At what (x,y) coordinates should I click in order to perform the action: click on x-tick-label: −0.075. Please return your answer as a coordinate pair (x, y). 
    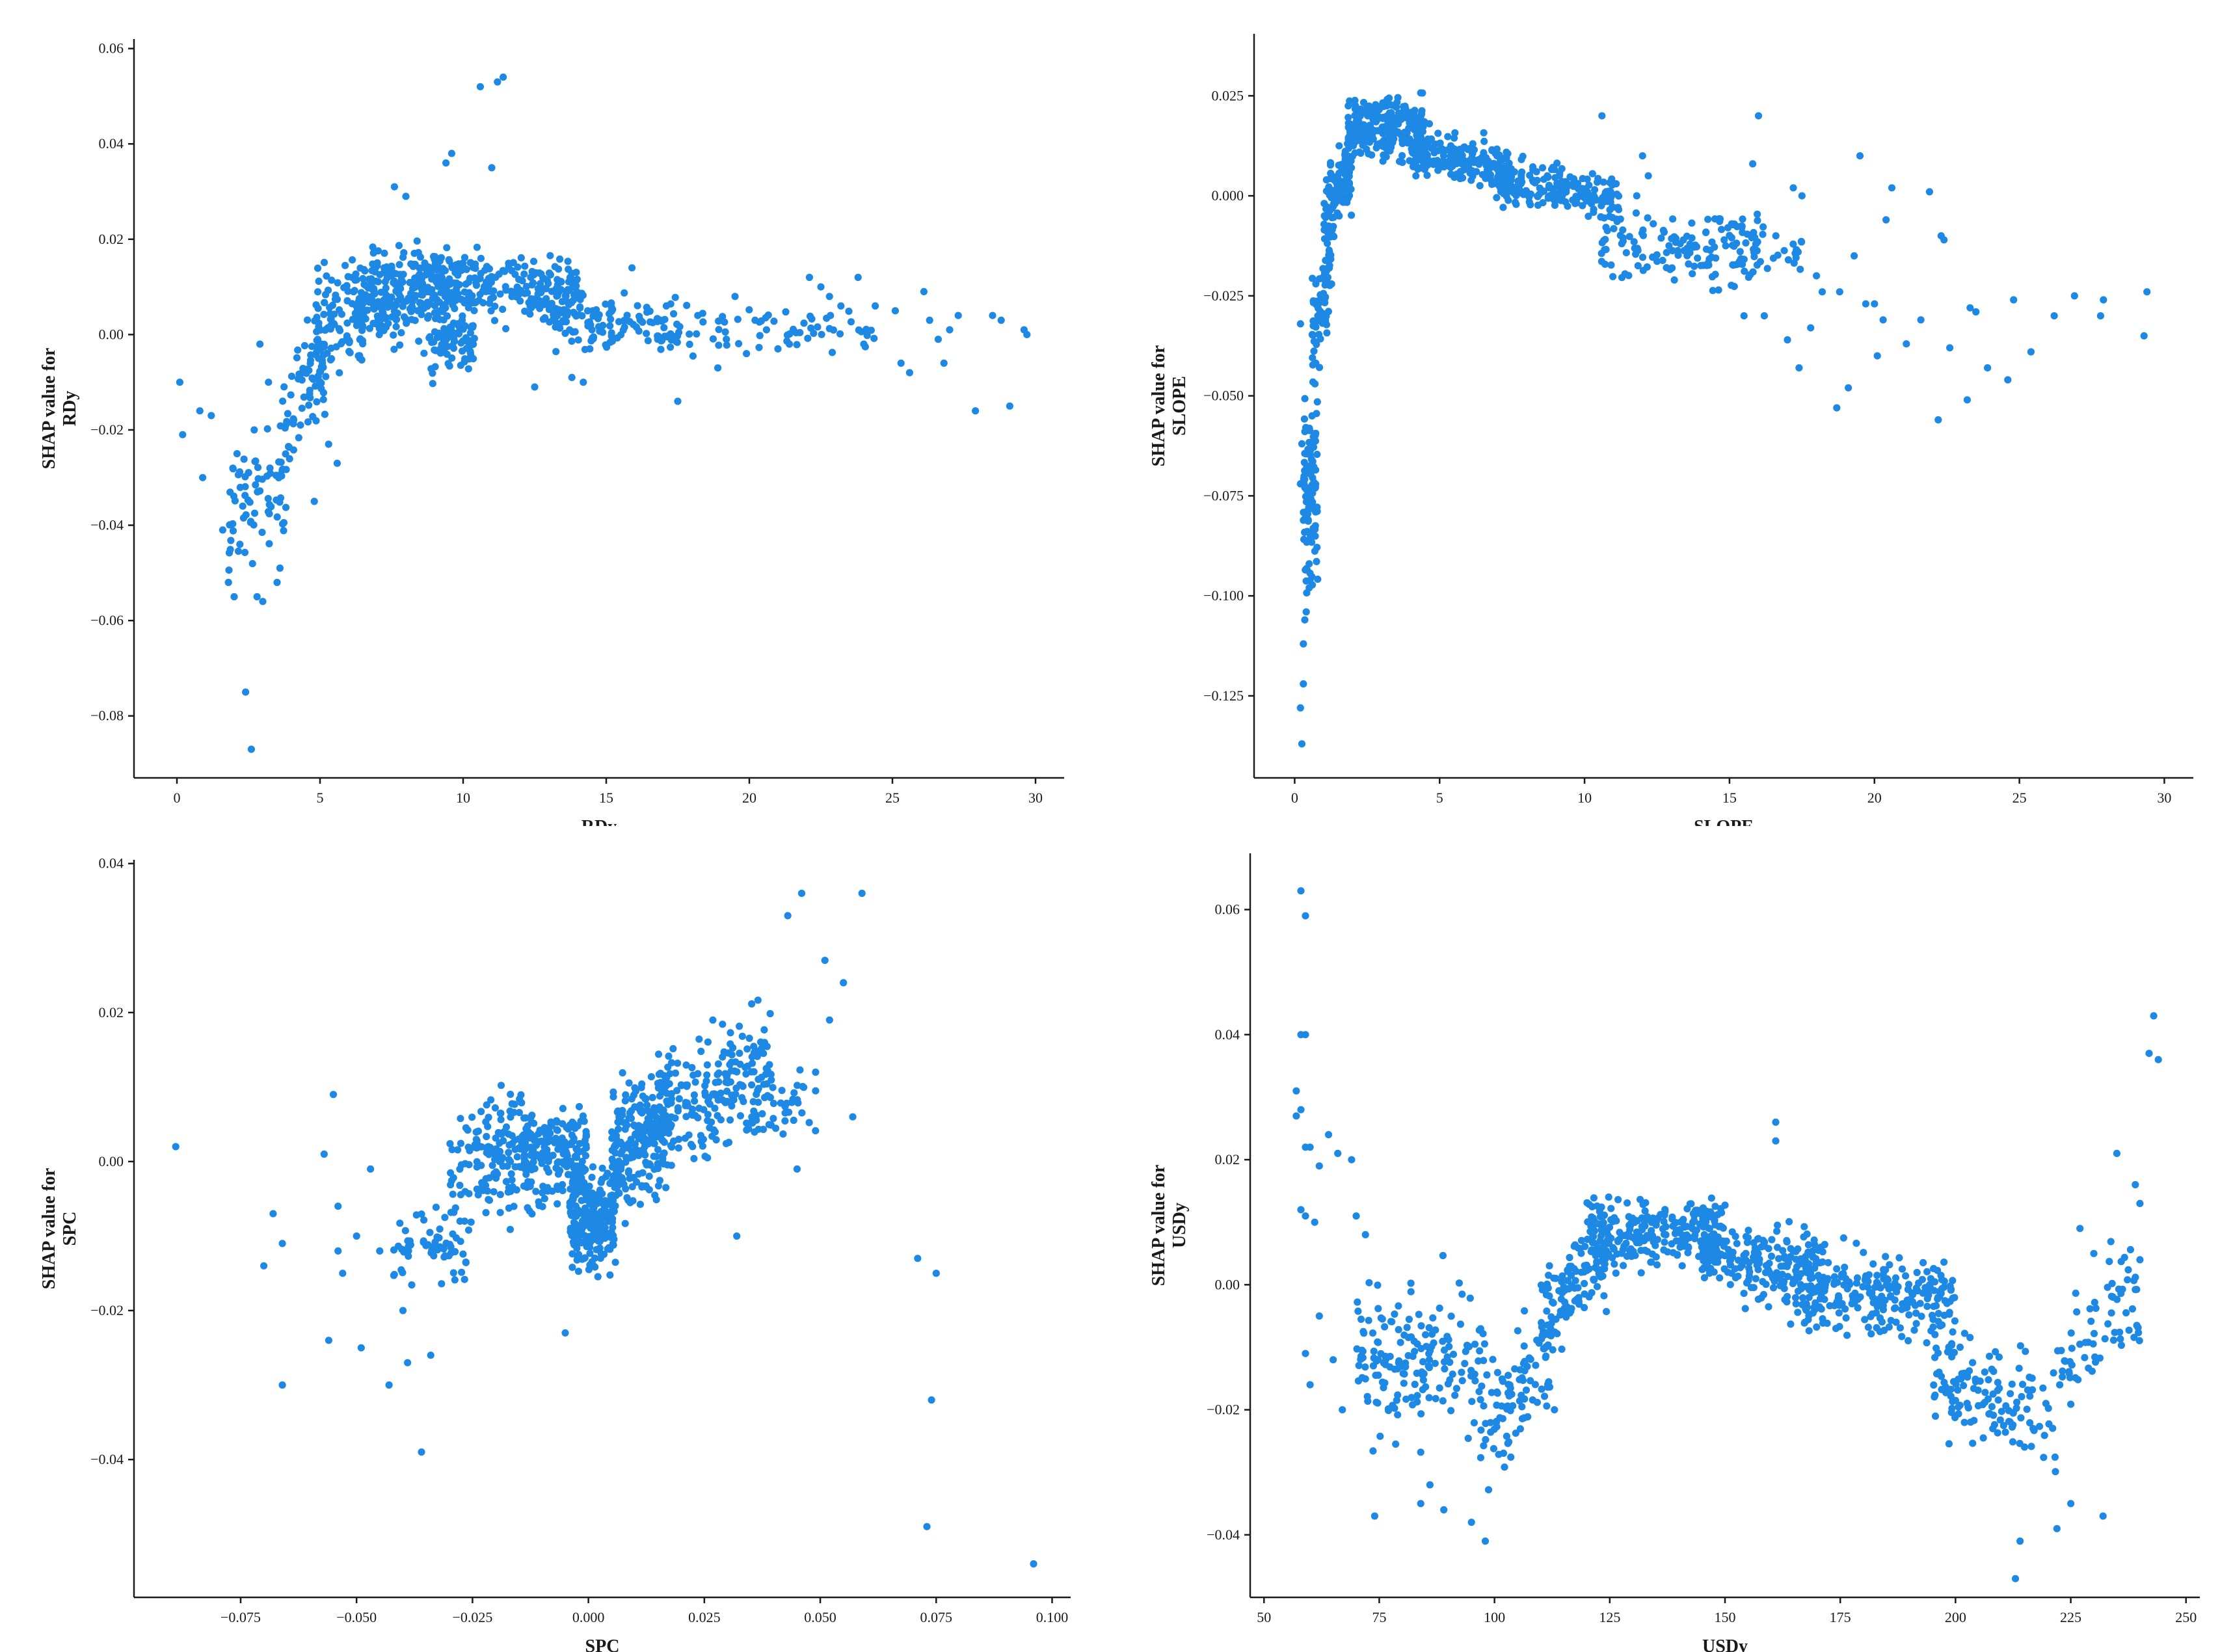
    Looking at the image, I should click on (241, 1617).